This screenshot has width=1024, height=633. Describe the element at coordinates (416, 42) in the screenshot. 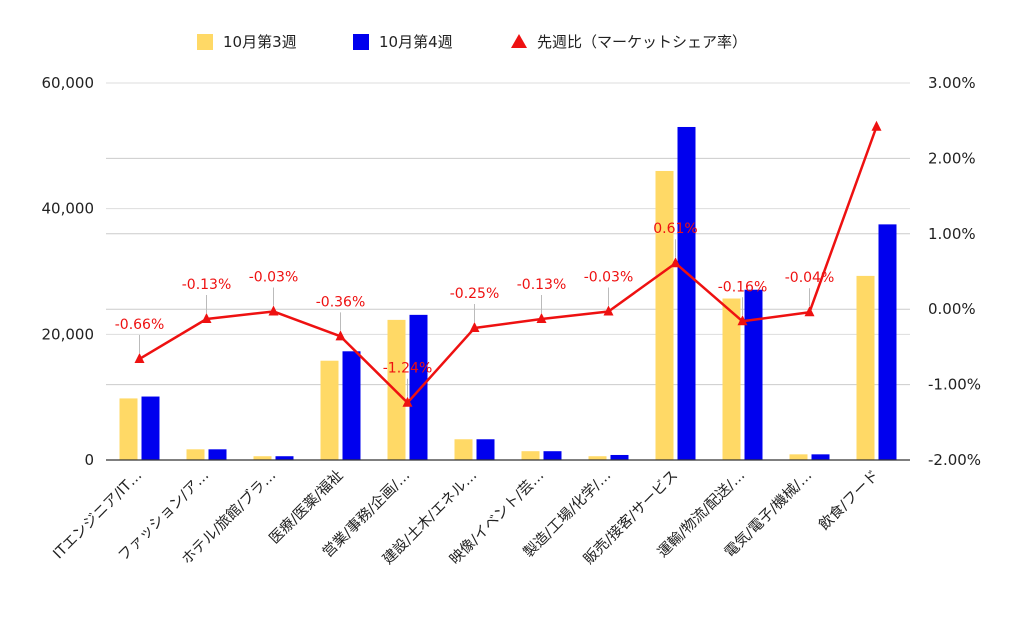

I see `legend-label: 10月第4週` at that location.